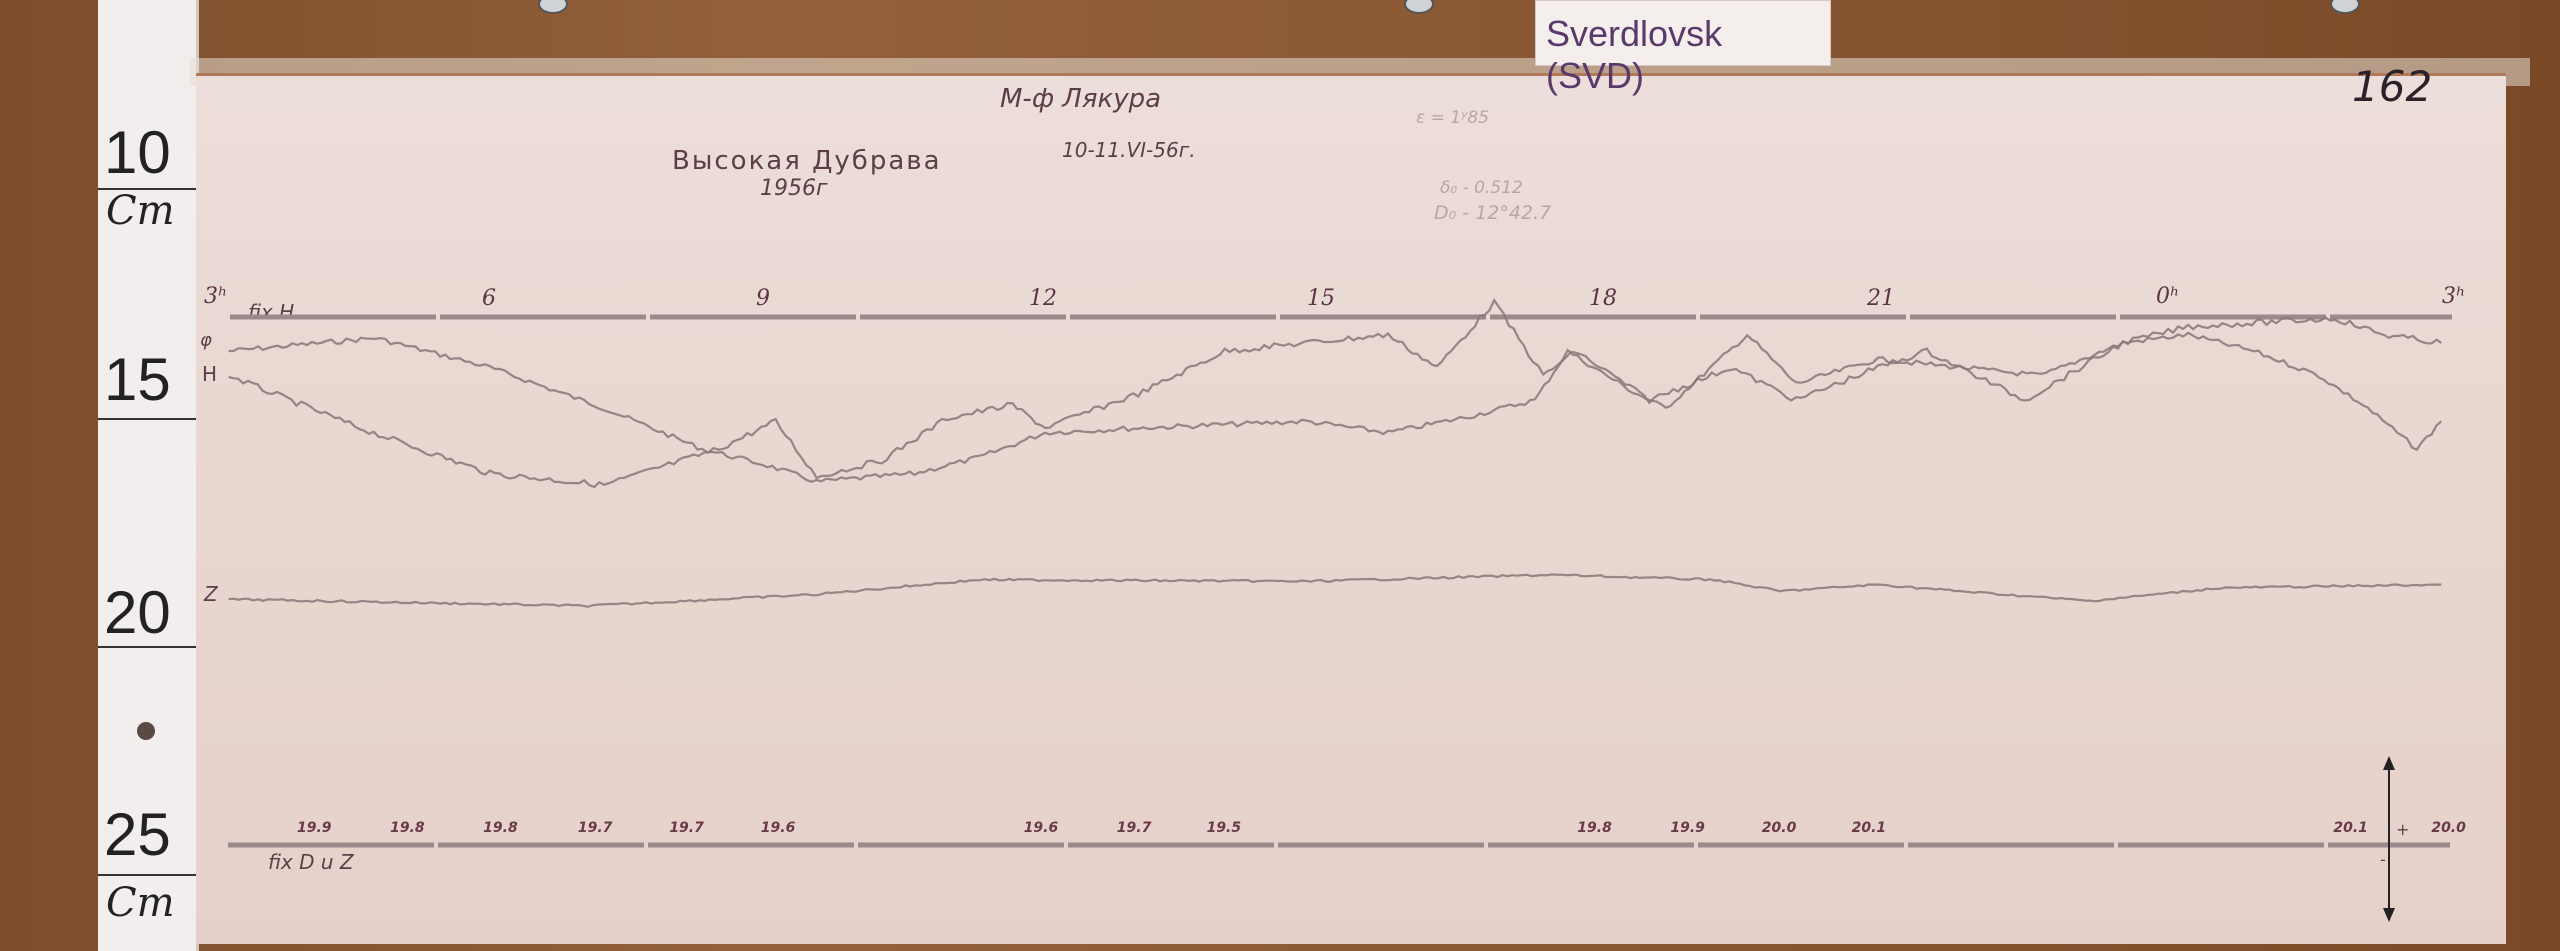 The height and width of the screenshot is (951, 2560). What do you see at coordinates (2383, 859) in the screenshot?
I see `arrow-minus: -` at bounding box center [2383, 859].